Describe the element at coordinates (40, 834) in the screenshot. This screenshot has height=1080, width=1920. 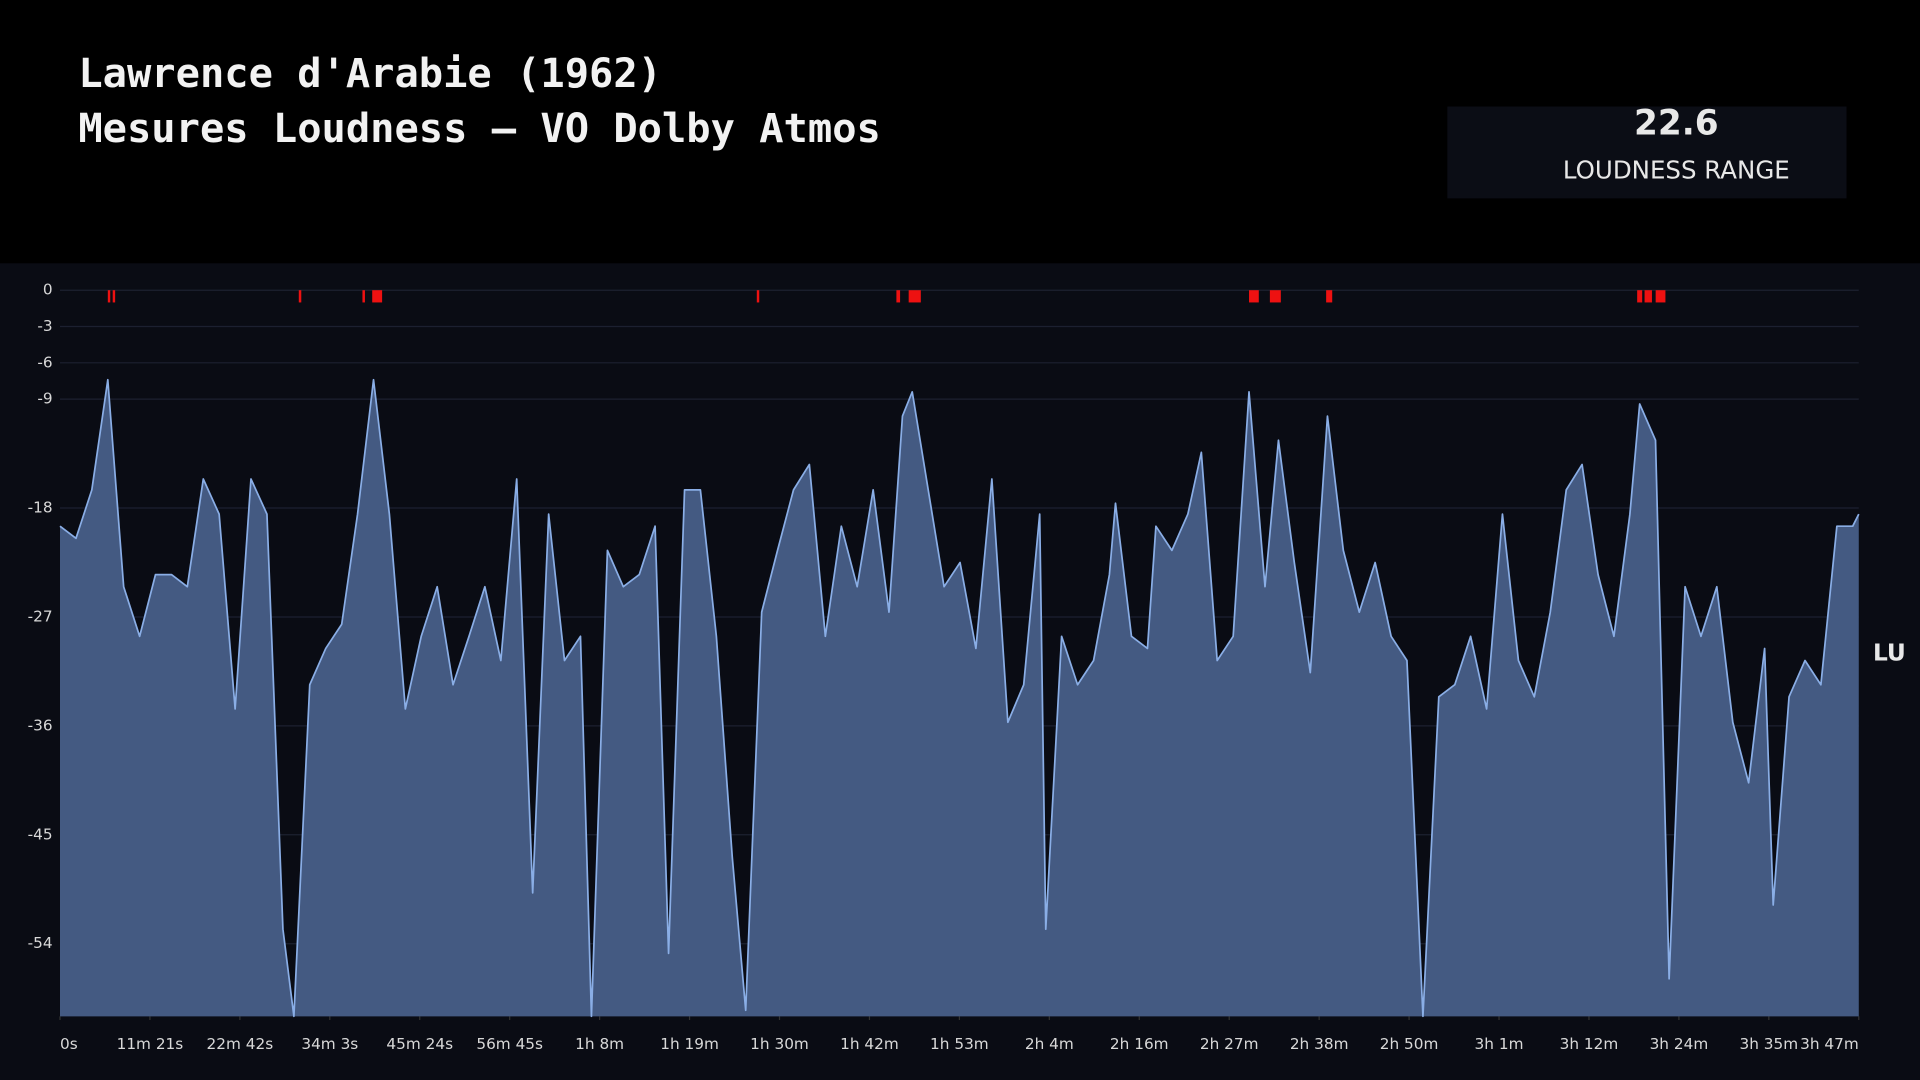
I see `y-tick-label: -45` at that location.